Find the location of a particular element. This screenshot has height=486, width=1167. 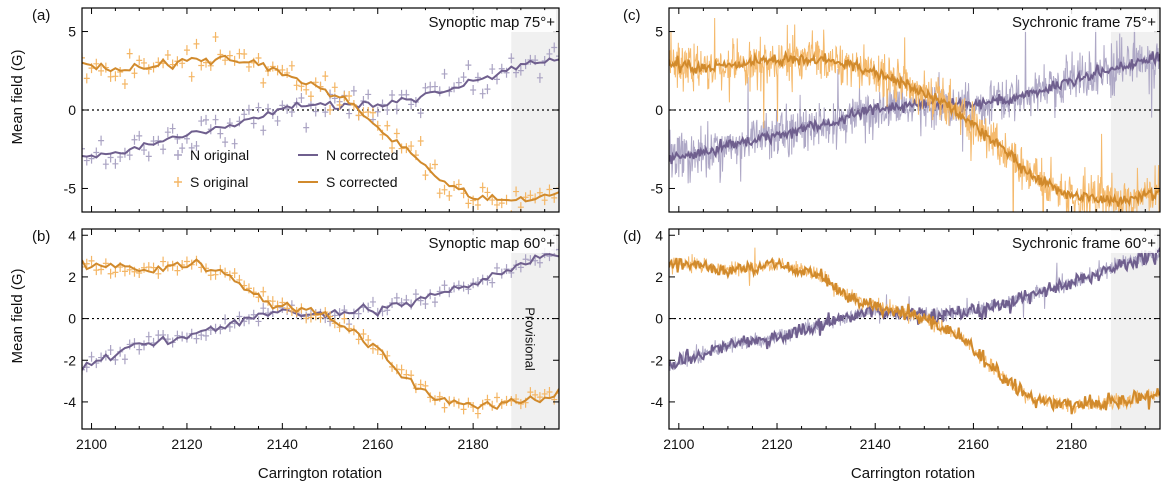

y-tick-label: -2 is located at coordinates (657, 360).